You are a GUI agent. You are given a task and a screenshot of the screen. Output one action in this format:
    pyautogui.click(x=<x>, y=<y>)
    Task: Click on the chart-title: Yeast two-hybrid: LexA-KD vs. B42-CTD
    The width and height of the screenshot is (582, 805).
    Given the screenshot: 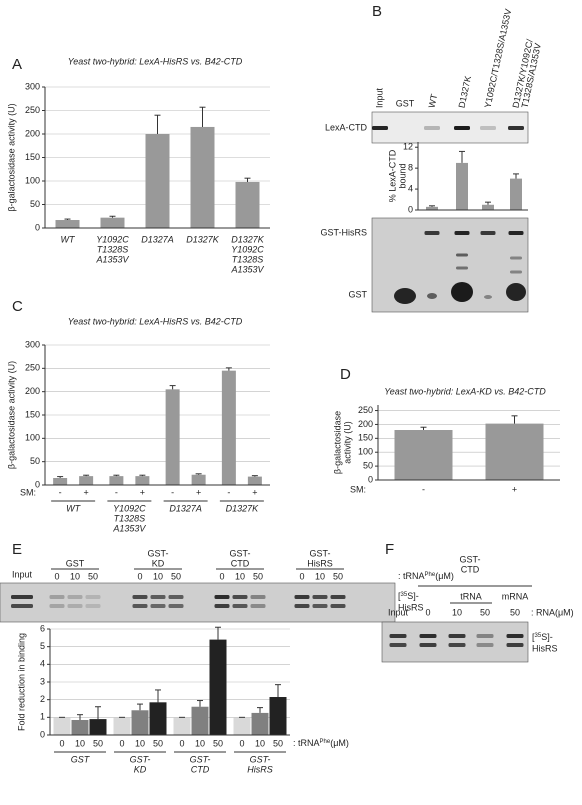 What is the action you would take?
    pyautogui.click(x=465, y=391)
    